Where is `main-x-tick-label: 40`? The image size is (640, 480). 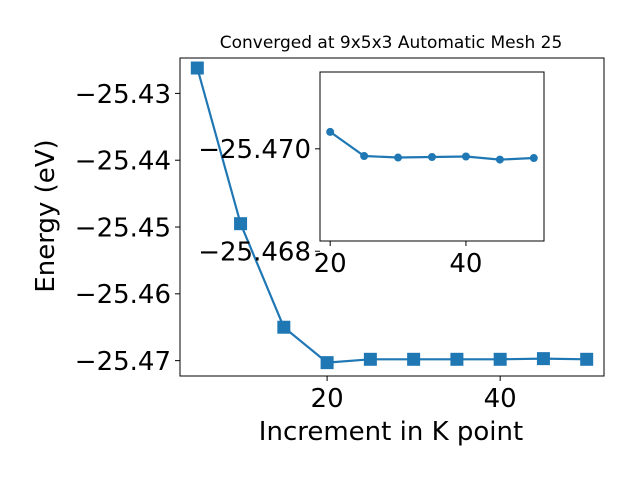
main-x-tick-label: 40 is located at coordinates (500, 399).